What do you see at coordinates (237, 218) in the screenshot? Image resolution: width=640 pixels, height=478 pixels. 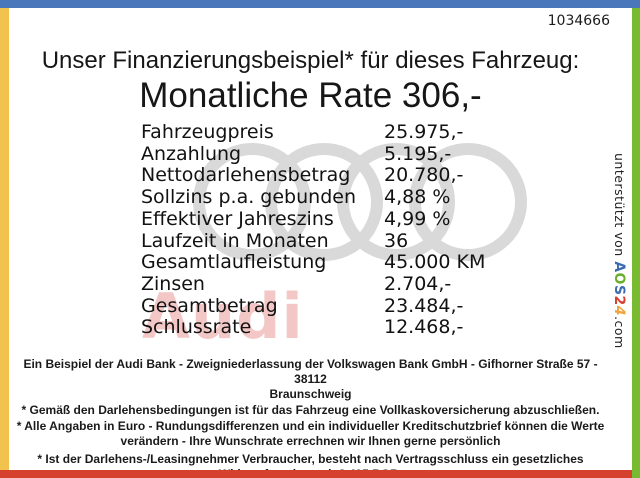 I see `row-label: Effektiver Jahreszins` at bounding box center [237, 218].